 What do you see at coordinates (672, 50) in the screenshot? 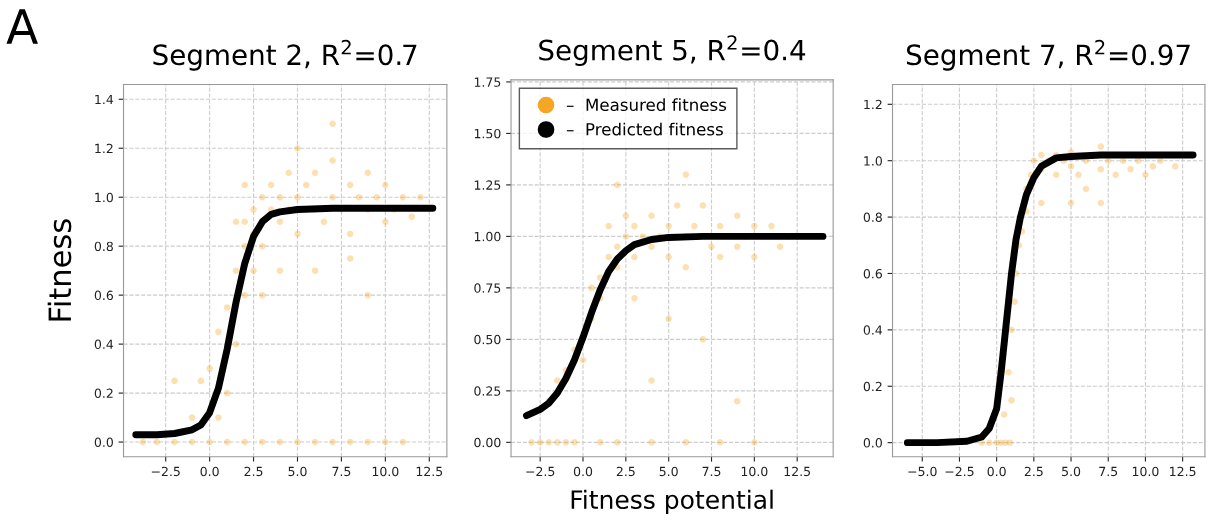
I see `chart-title: Segment 5, R$^{2}$=0.4` at bounding box center [672, 50].